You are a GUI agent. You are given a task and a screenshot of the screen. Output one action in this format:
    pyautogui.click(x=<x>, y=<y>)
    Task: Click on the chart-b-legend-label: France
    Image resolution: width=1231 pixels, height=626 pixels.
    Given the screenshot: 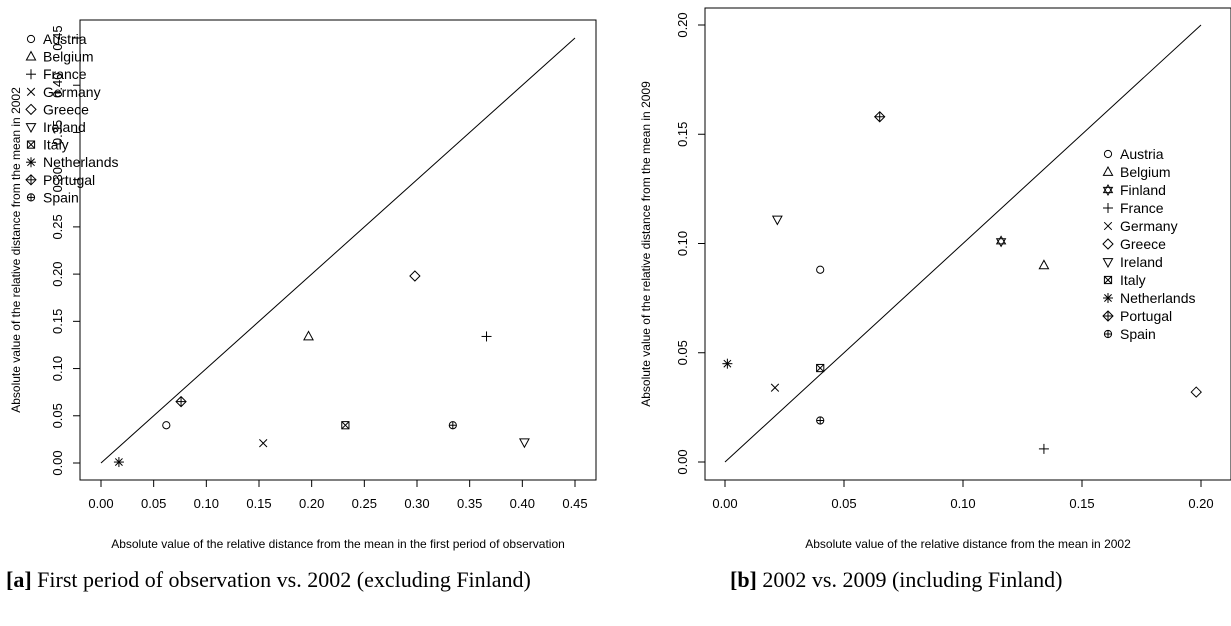 What is the action you would take?
    pyautogui.click(x=1142, y=208)
    